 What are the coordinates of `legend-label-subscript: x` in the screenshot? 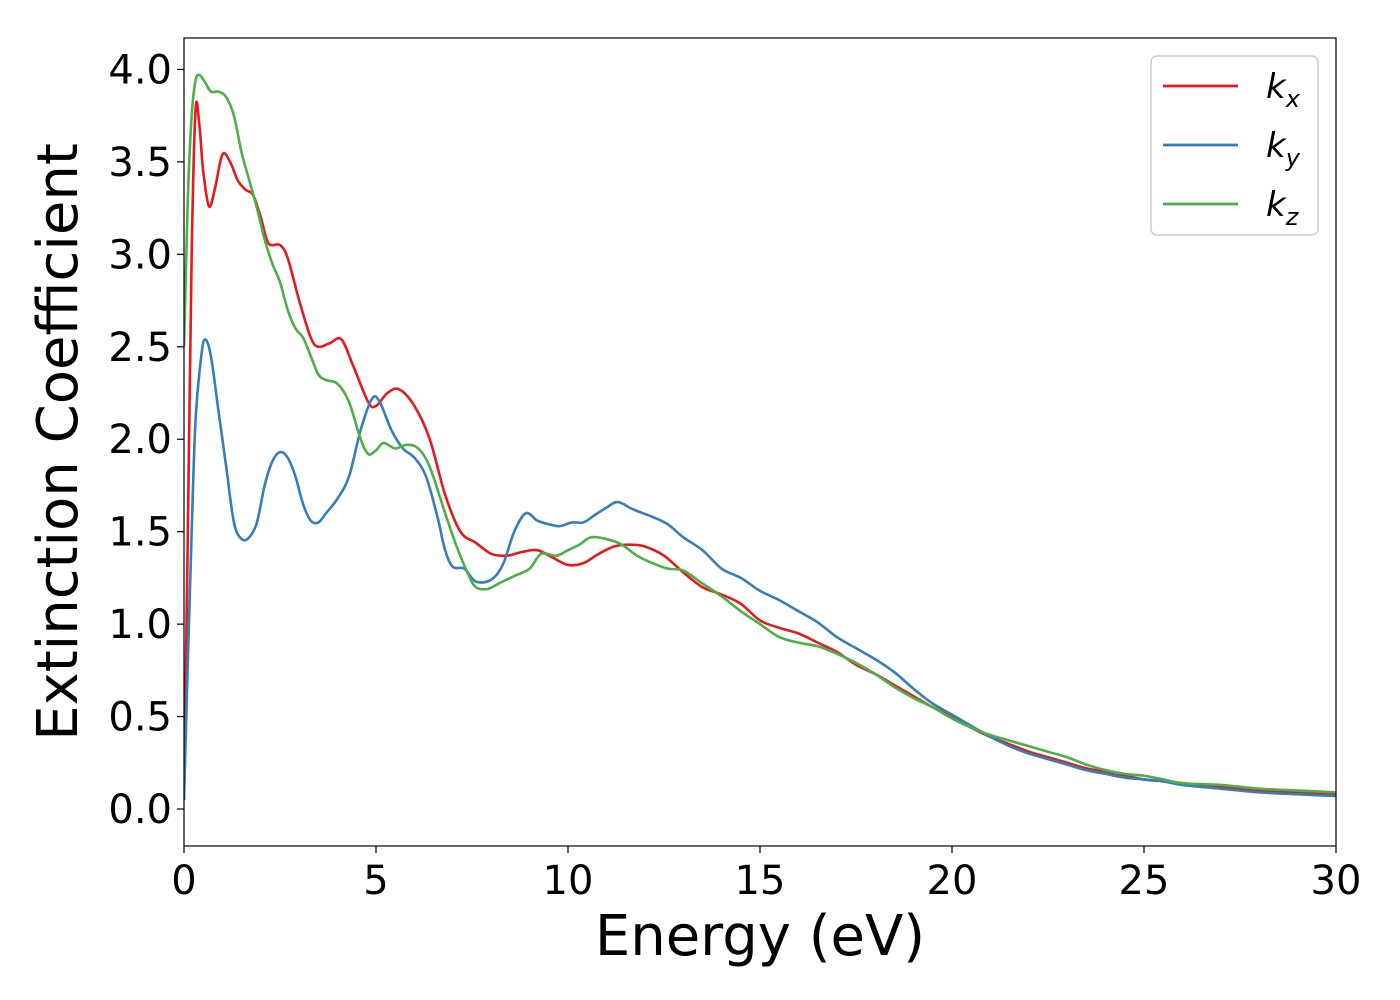 It's located at (1293, 99).